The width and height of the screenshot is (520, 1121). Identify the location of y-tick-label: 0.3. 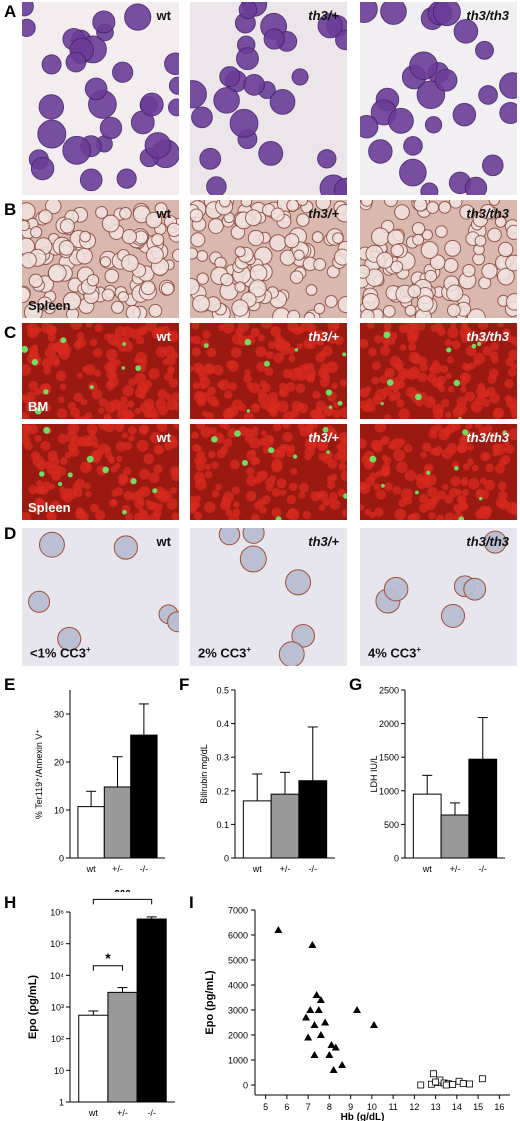
(222, 758).